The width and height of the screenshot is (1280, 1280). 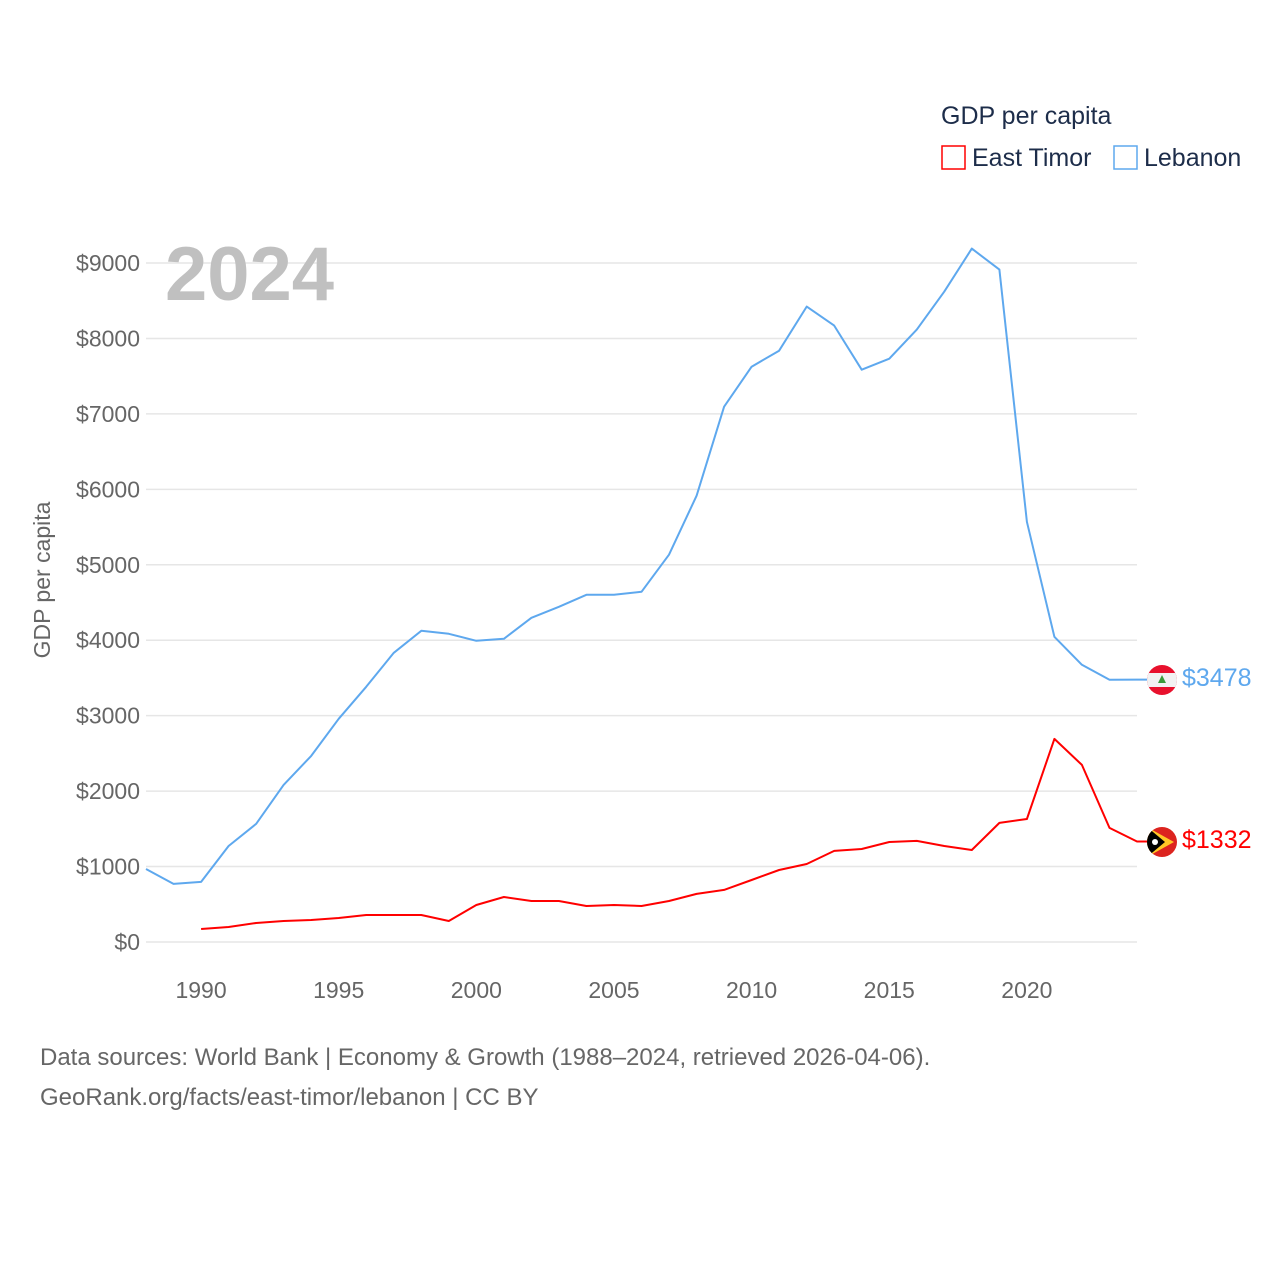 What do you see at coordinates (1217, 840) in the screenshot?
I see `end-label-east-timor: $1332` at bounding box center [1217, 840].